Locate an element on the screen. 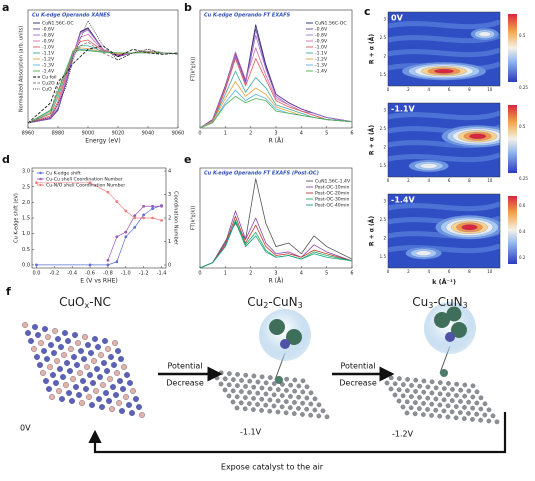 The width and height of the screenshot is (535, 481). legend-label: Post-OC-30min is located at coordinates (332, 200).